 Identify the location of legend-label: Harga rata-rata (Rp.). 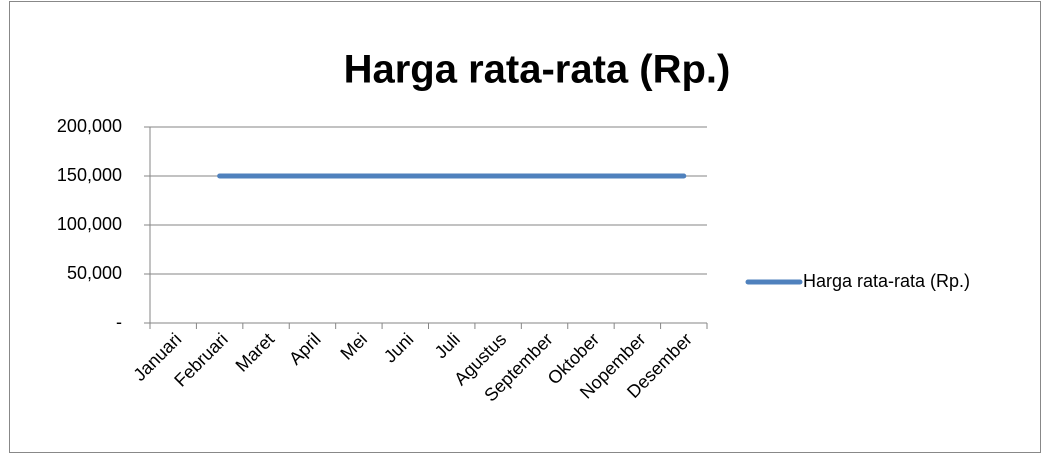
(886, 281).